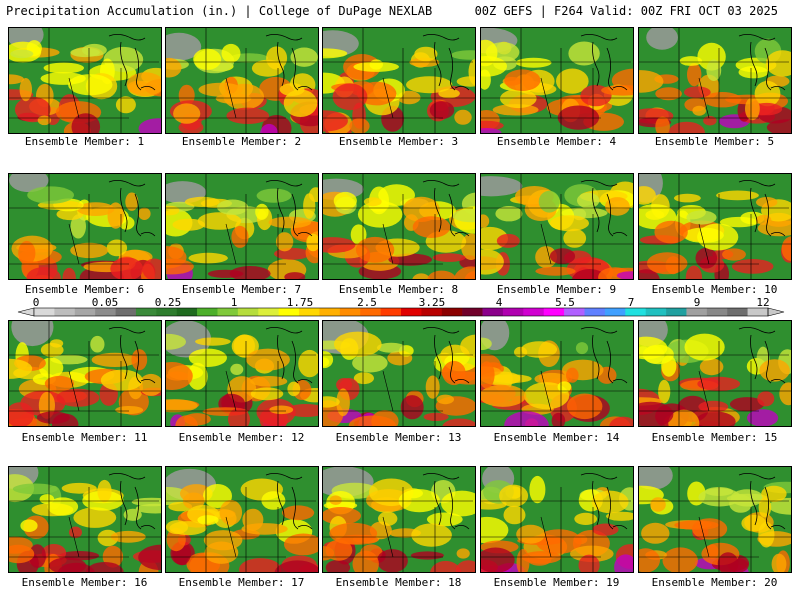 The height and width of the screenshot is (600, 800). Describe the element at coordinates (714, 141) in the screenshot. I see `ensemble-member-label: Ensemble Member: 5` at that location.